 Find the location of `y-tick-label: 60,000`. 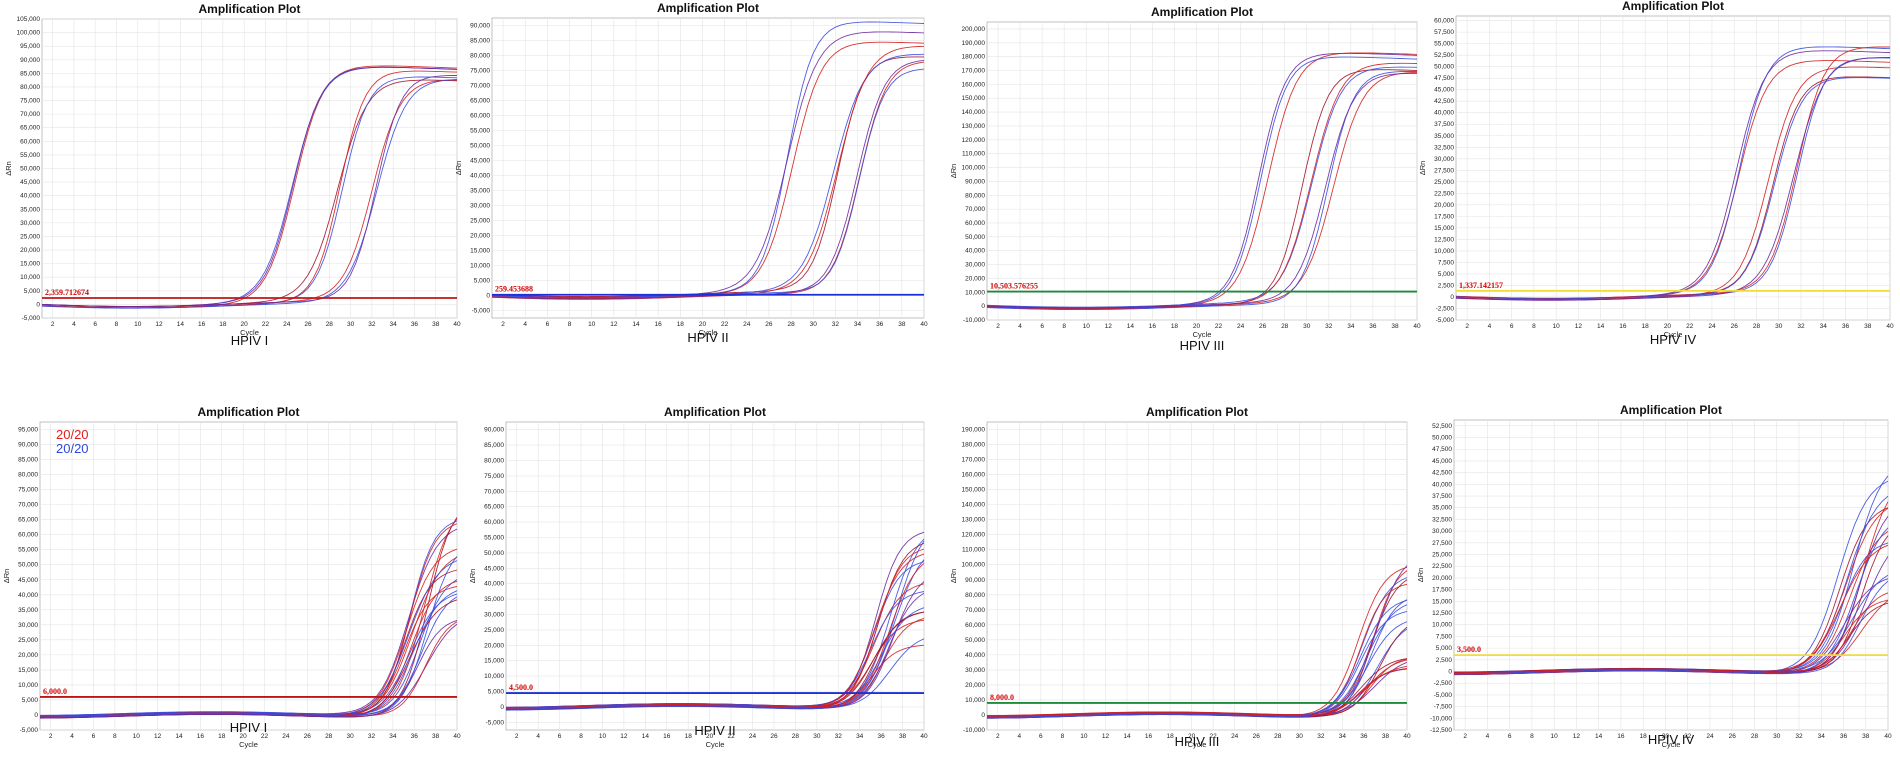

y-tick-label: 60,000 is located at coordinates (975, 223).